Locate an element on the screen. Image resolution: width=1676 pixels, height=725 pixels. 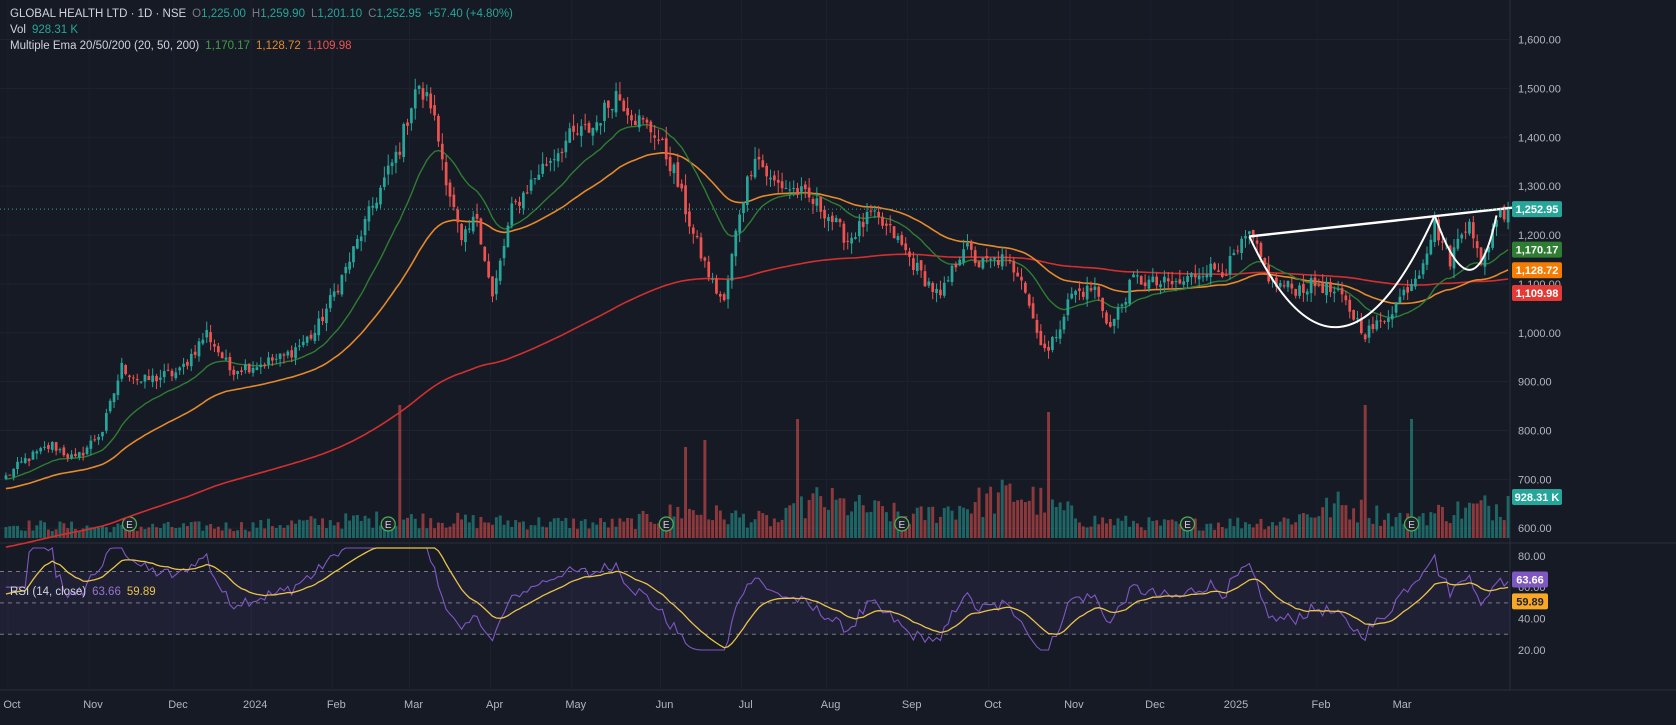
handle-curve is located at coordinates (1465, 243).